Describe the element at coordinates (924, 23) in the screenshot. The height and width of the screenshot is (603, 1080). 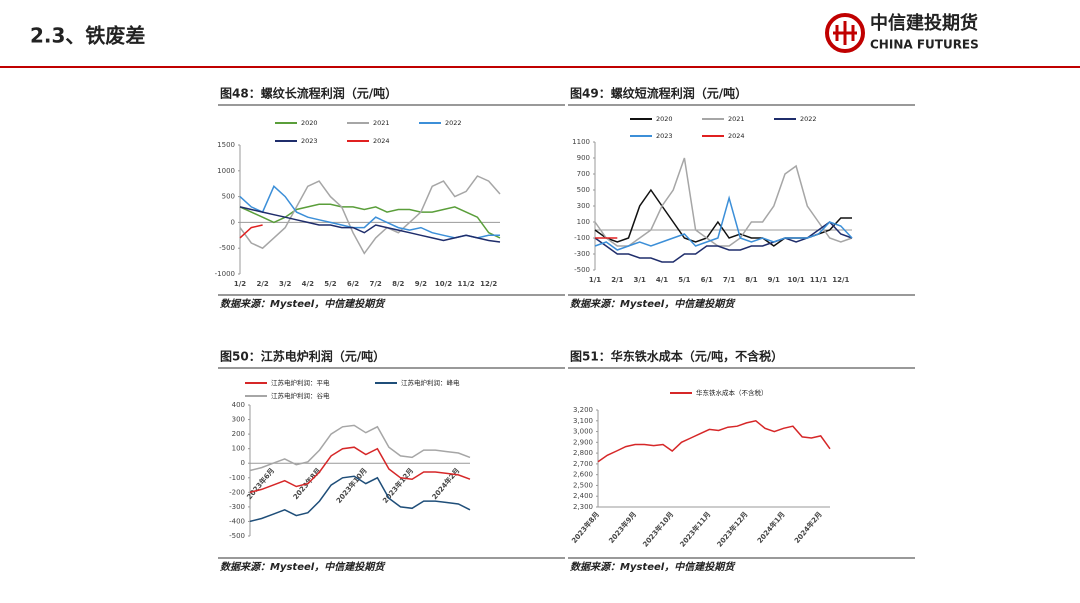
I see `logo-cn: 中信建投期货` at that location.